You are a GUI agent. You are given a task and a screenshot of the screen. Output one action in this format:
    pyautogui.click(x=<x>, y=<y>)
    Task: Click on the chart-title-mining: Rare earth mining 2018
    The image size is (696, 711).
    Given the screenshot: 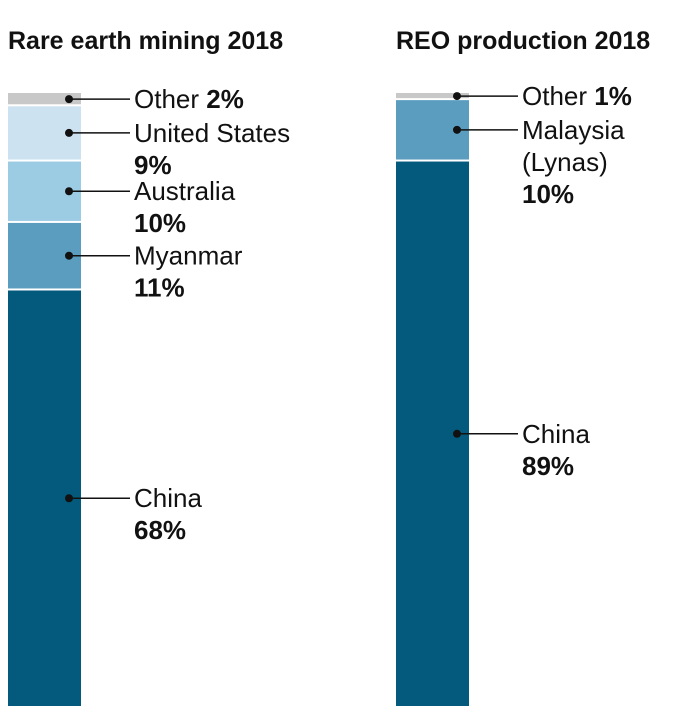 What is the action you would take?
    pyautogui.click(x=145, y=41)
    